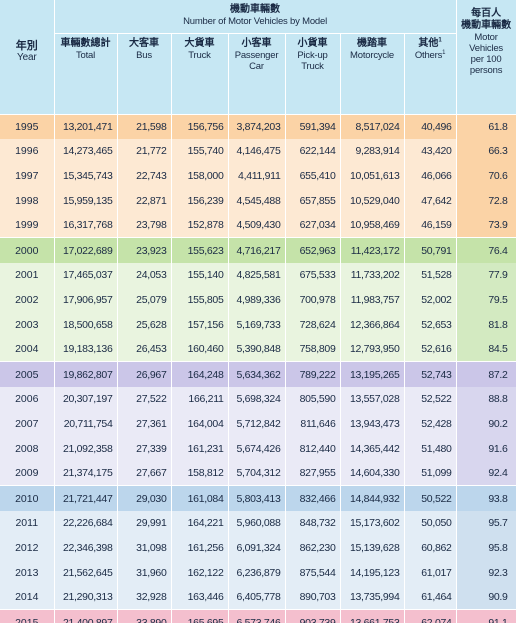 The height and width of the screenshot is (623, 516). Describe the element at coordinates (372, 325) in the screenshot. I see `moto-cell: 12,366,864` at that location.